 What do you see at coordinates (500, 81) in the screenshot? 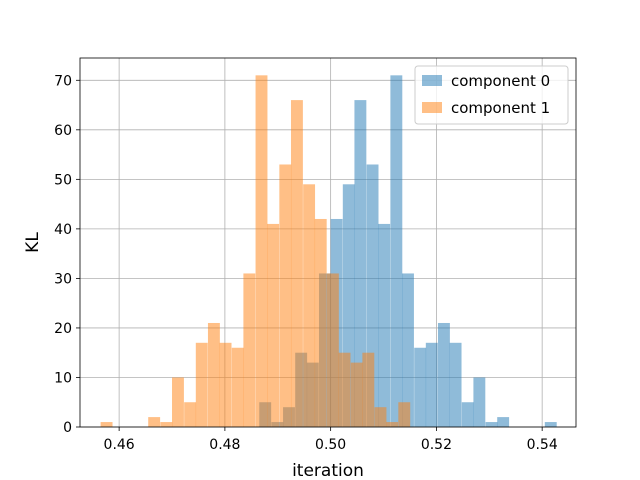
I see `legend-label: component 0` at bounding box center [500, 81].